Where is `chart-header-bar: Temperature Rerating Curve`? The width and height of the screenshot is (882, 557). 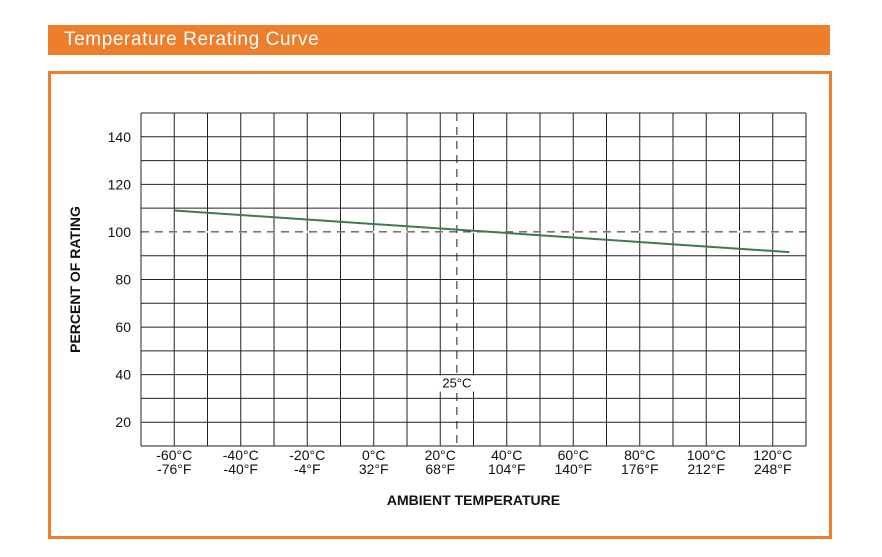
chart-header-bar: Temperature Rerating Curve is located at coordinates (439, 40).